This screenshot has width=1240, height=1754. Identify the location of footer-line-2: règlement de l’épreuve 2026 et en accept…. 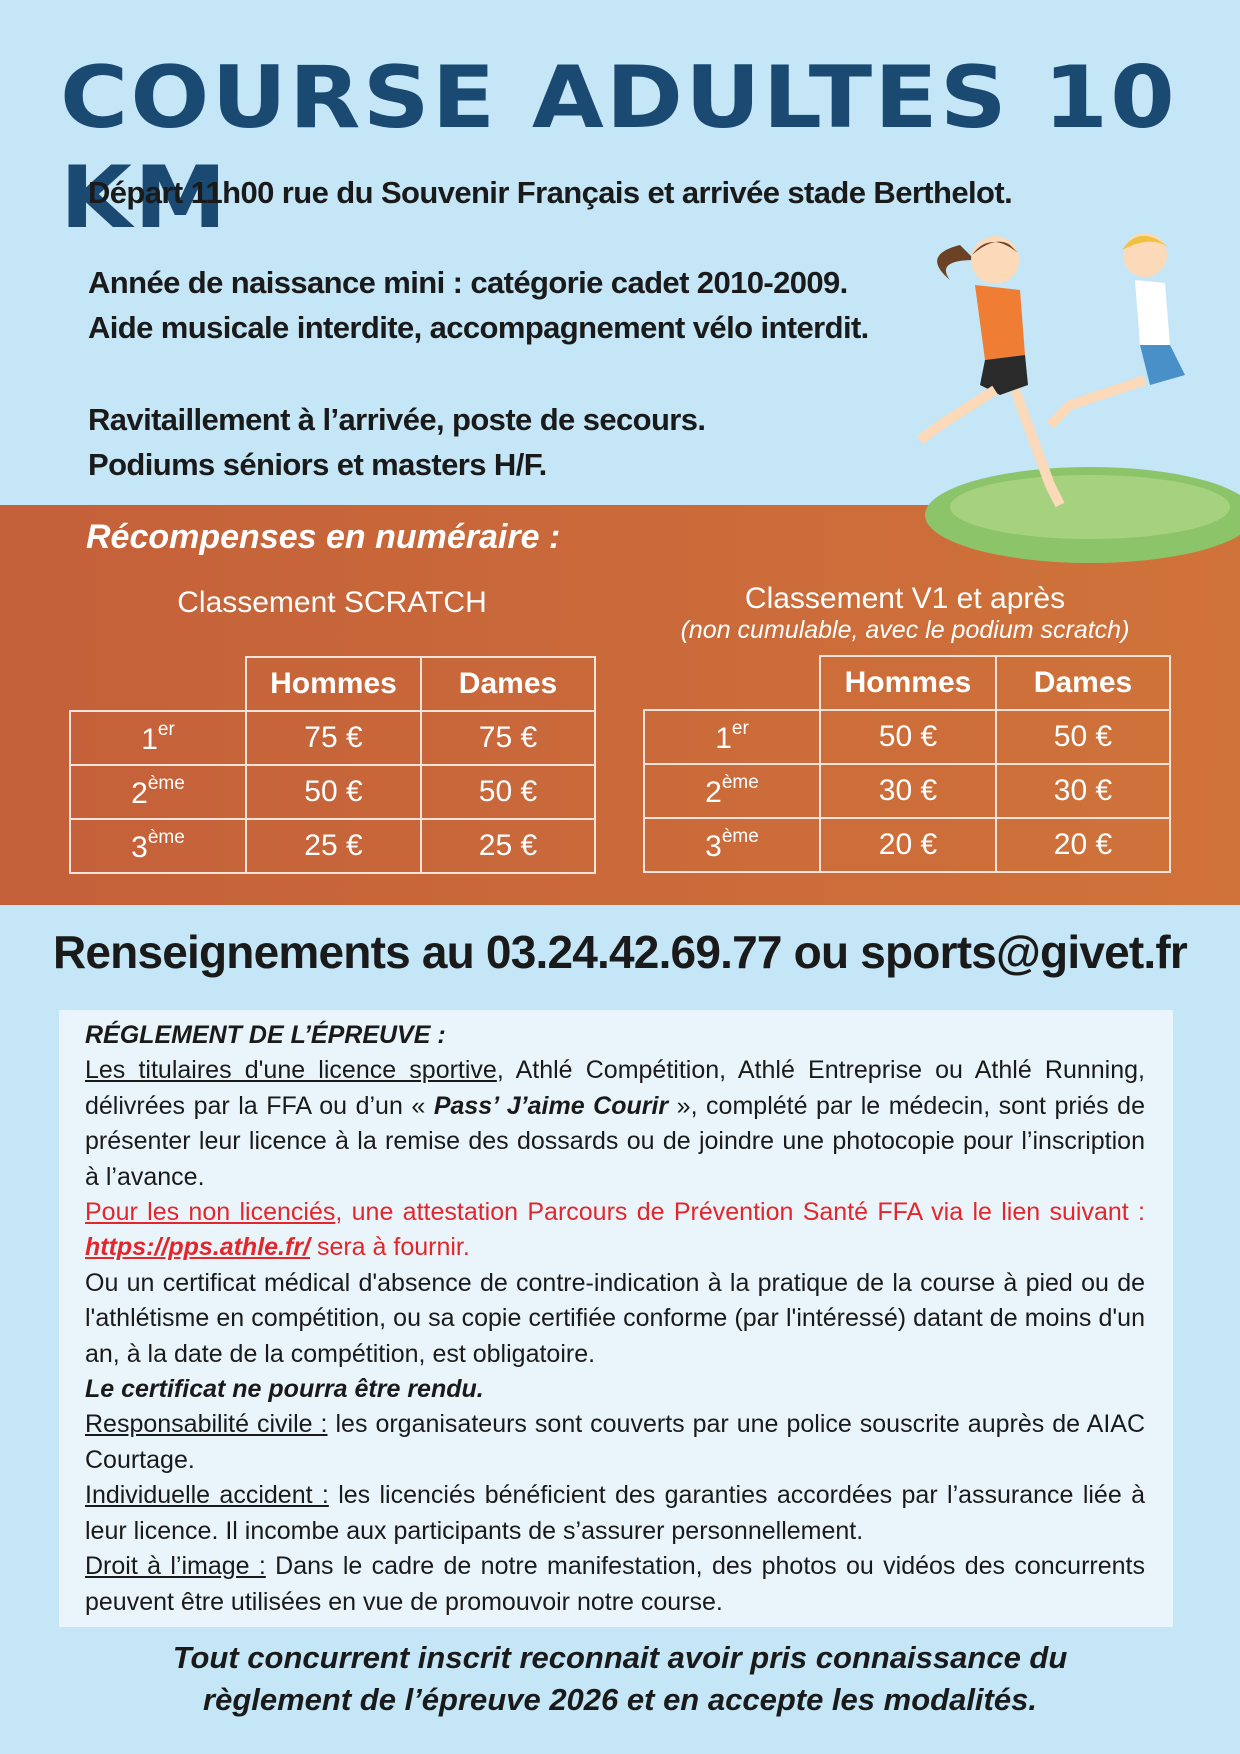
(620, 1699).